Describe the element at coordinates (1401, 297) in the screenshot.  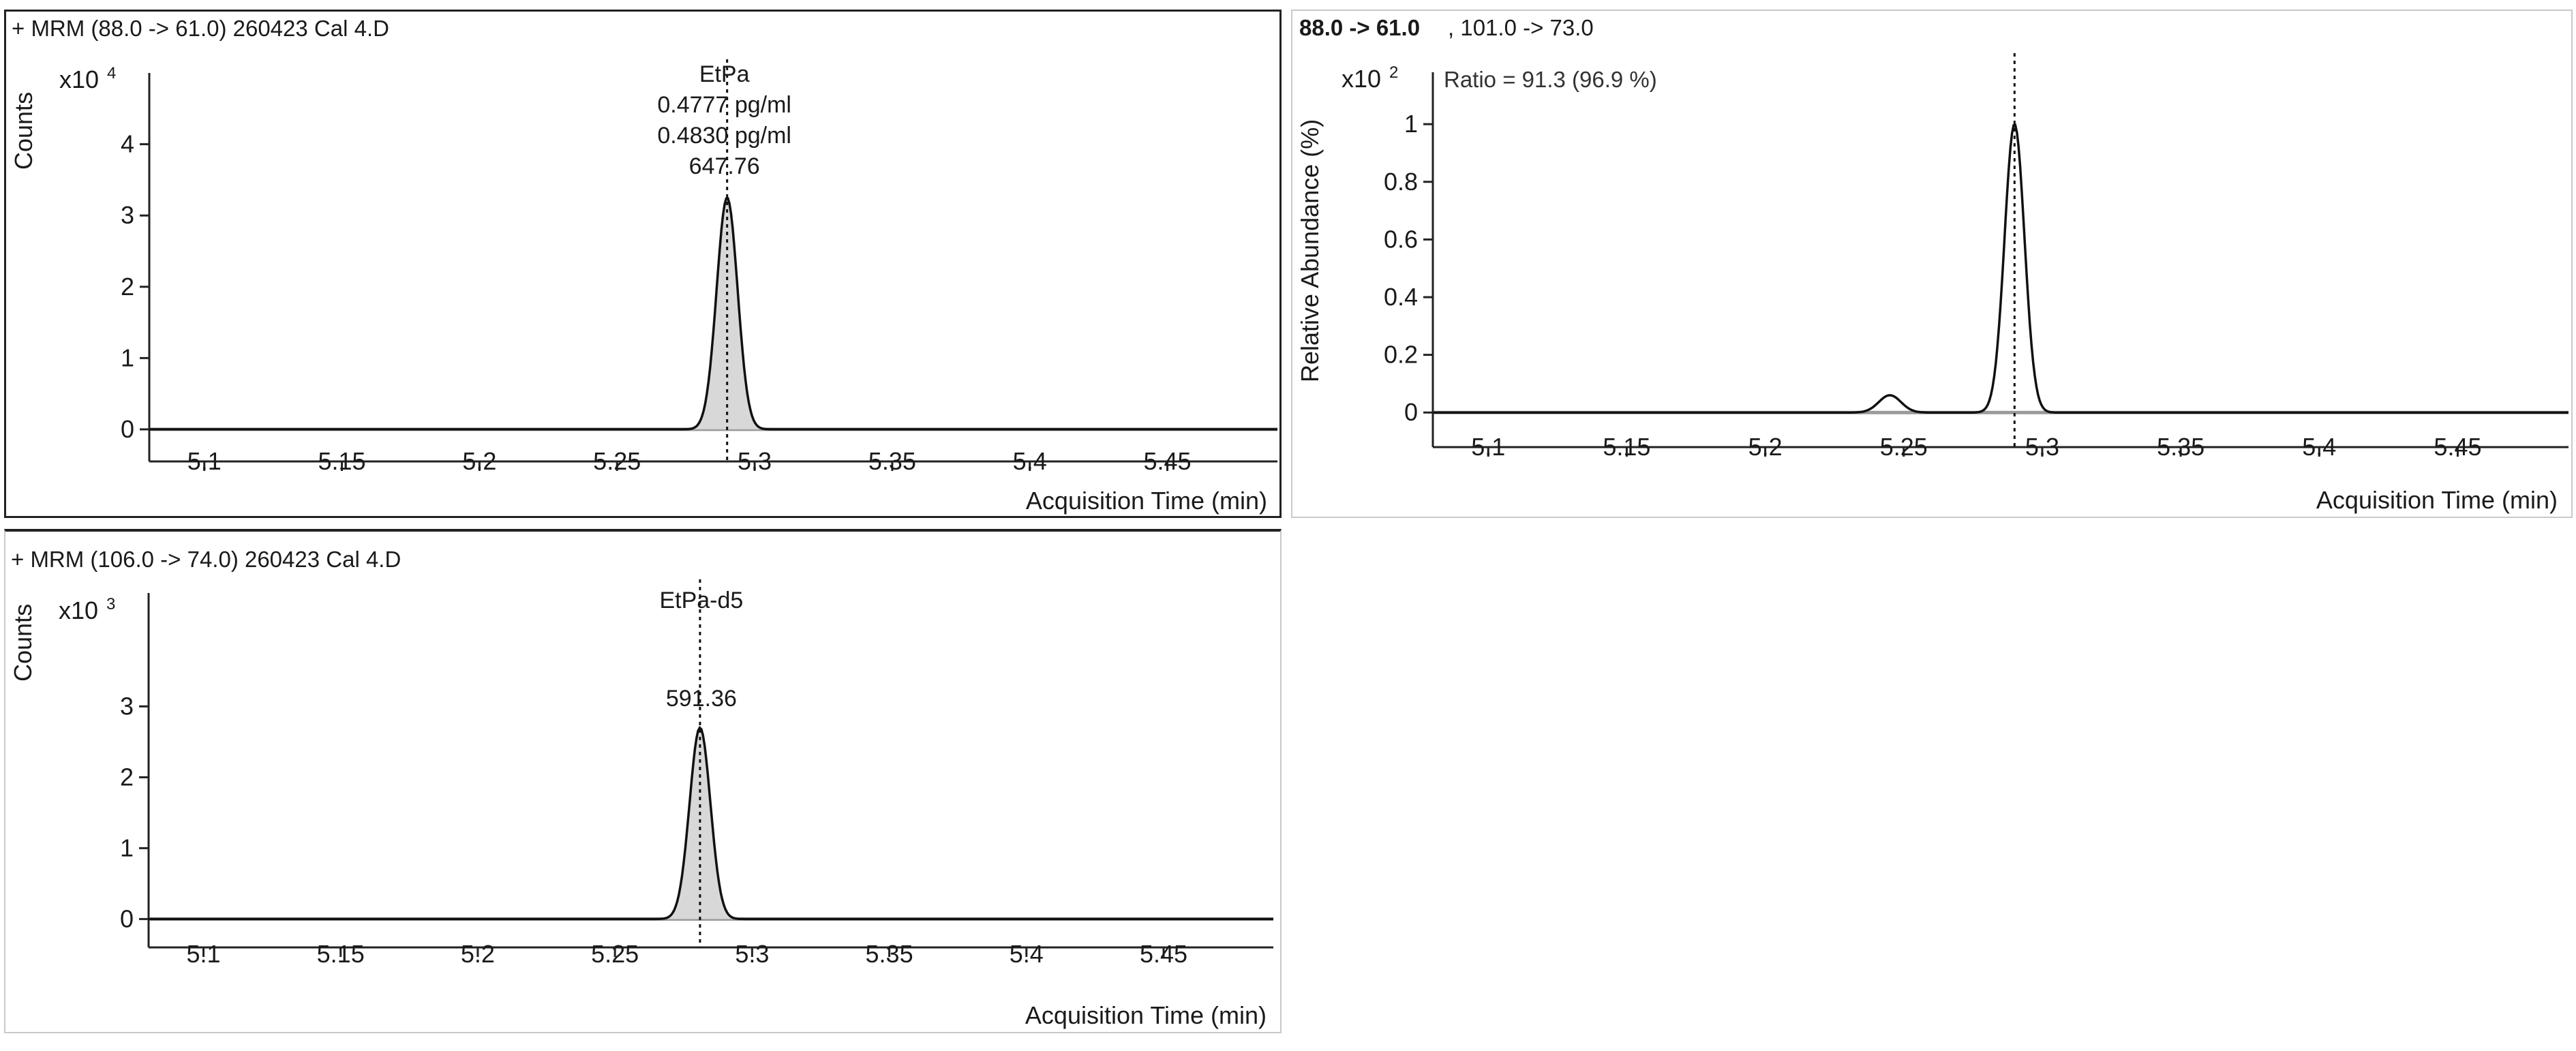
I see `y-tick-label: 0.4` at that location.